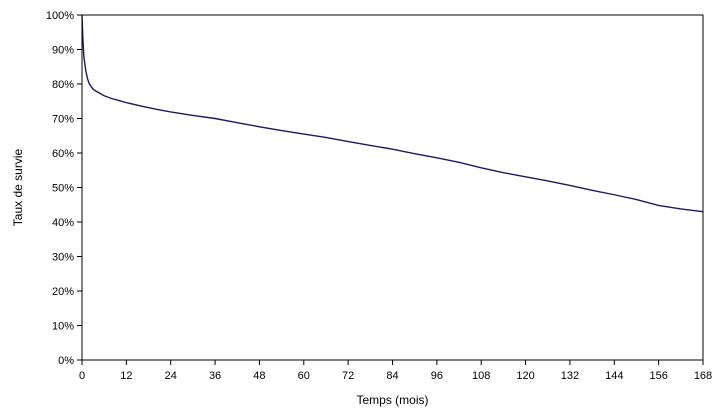 The height and width of the screenshot is (416, 720). What do you see at coordinates (570, 376) in the screenshot?
I see `x-tick-label: 132` at bounding box center [570, 376].